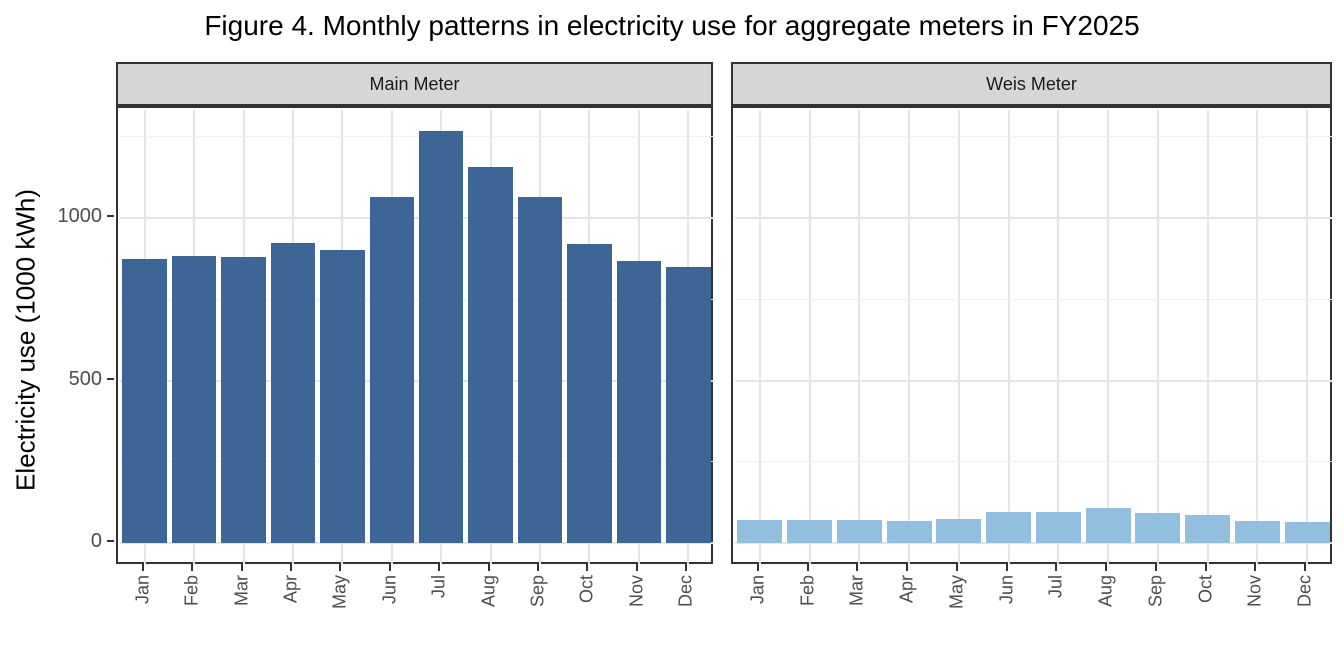  Describe the element at coordinates (859, 532) in the screenshot. I see `bar-weis-meter-mar` at that location.